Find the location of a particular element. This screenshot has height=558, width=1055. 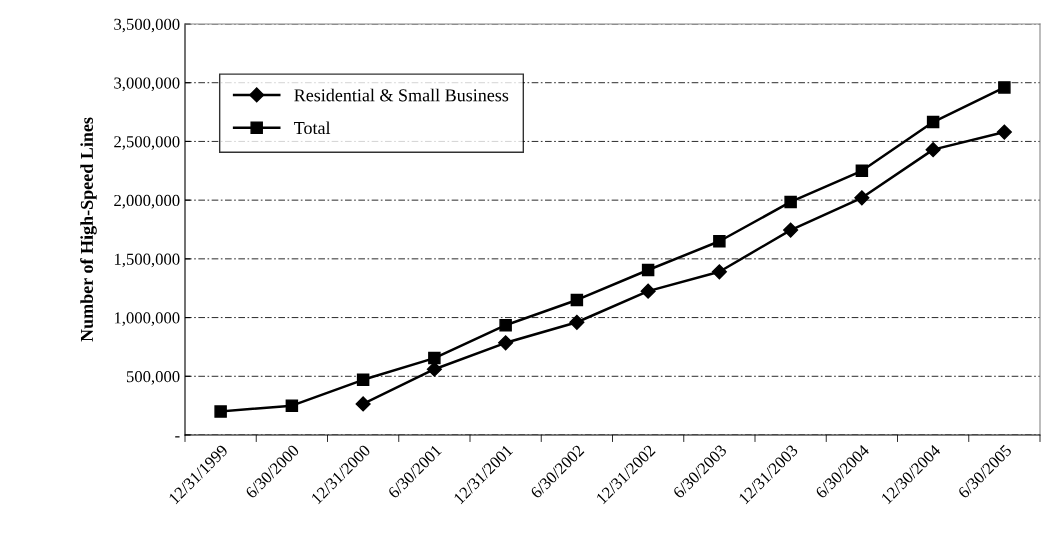

y-tick-label: 2,000,000 is located at coordinates (147, 201).